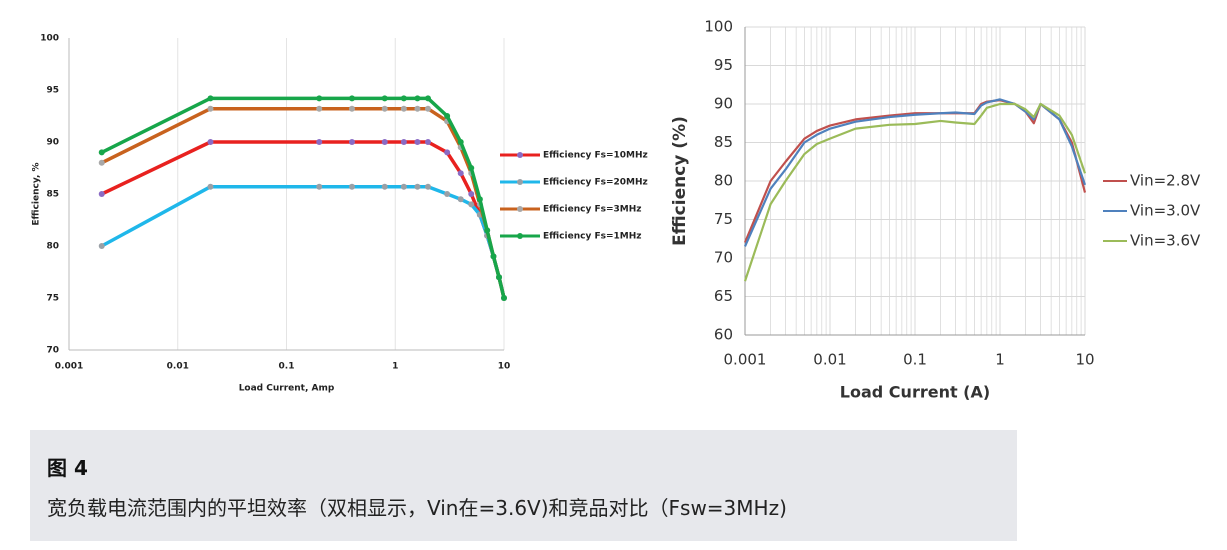  I want to click on legend-label: Efficiency Fs=10MHz, so click(595, 156).